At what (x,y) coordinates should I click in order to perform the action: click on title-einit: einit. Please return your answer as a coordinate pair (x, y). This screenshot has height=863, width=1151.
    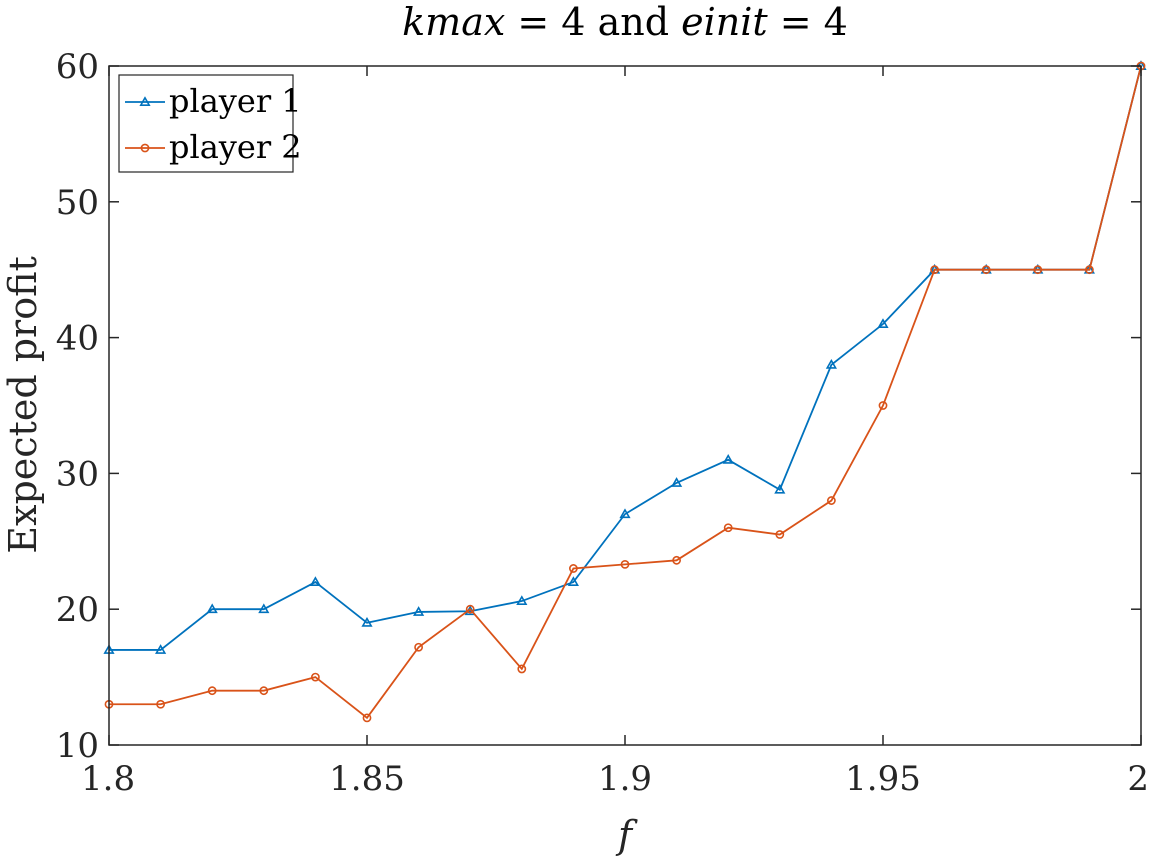
    Looking at the image, I should click on (724, 22).